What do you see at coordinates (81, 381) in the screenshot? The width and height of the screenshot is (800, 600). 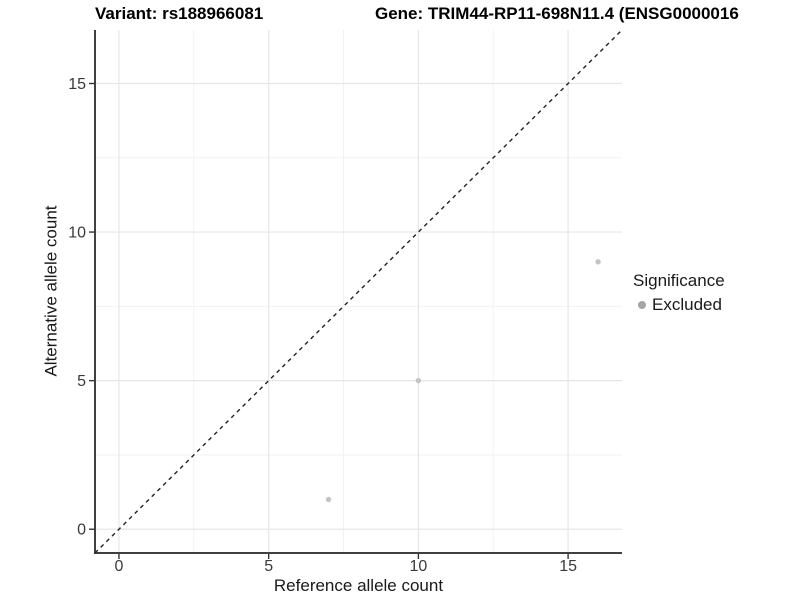 I see `y-tick-label: 5` at bounding box center [81, 381].